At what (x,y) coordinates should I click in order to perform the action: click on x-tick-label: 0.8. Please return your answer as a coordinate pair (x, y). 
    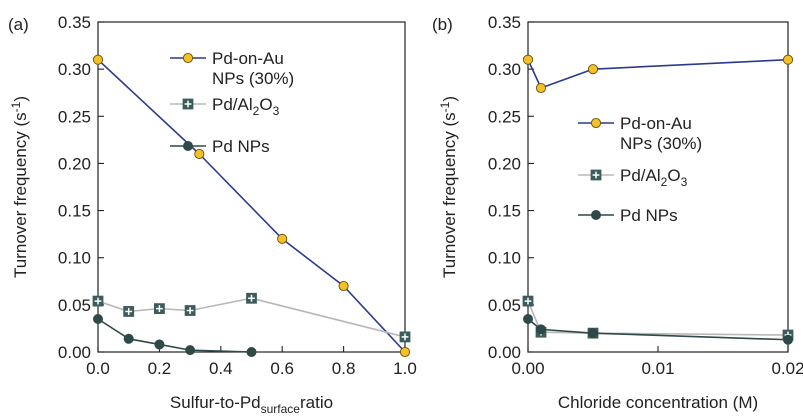
    Looking at the image, I should click on (344, 368).